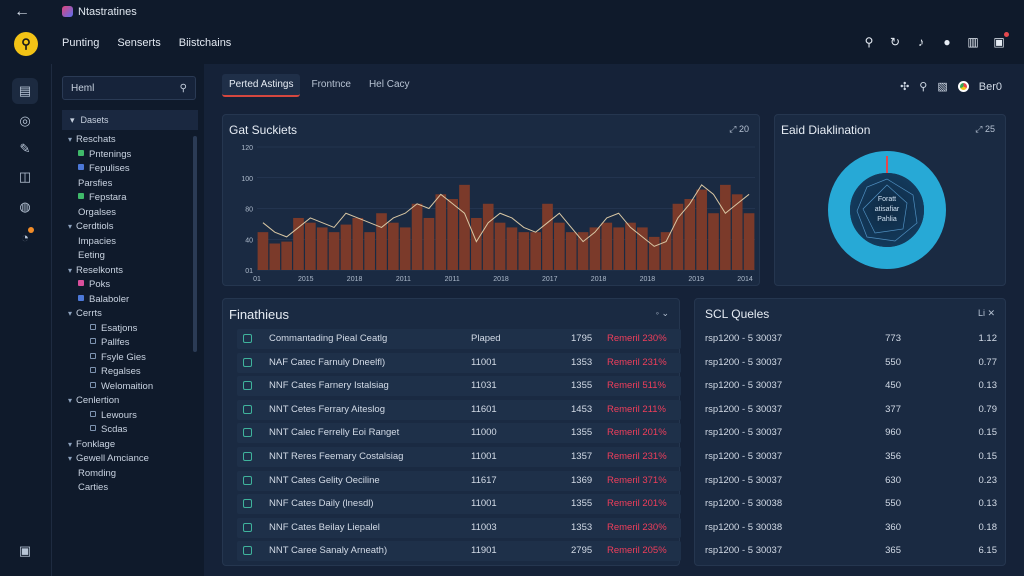 This screenshot has width=1024, height=576. Describe the element at coordinates (83, 88) in the screenshot. I see `search-input: Heml` at that location.